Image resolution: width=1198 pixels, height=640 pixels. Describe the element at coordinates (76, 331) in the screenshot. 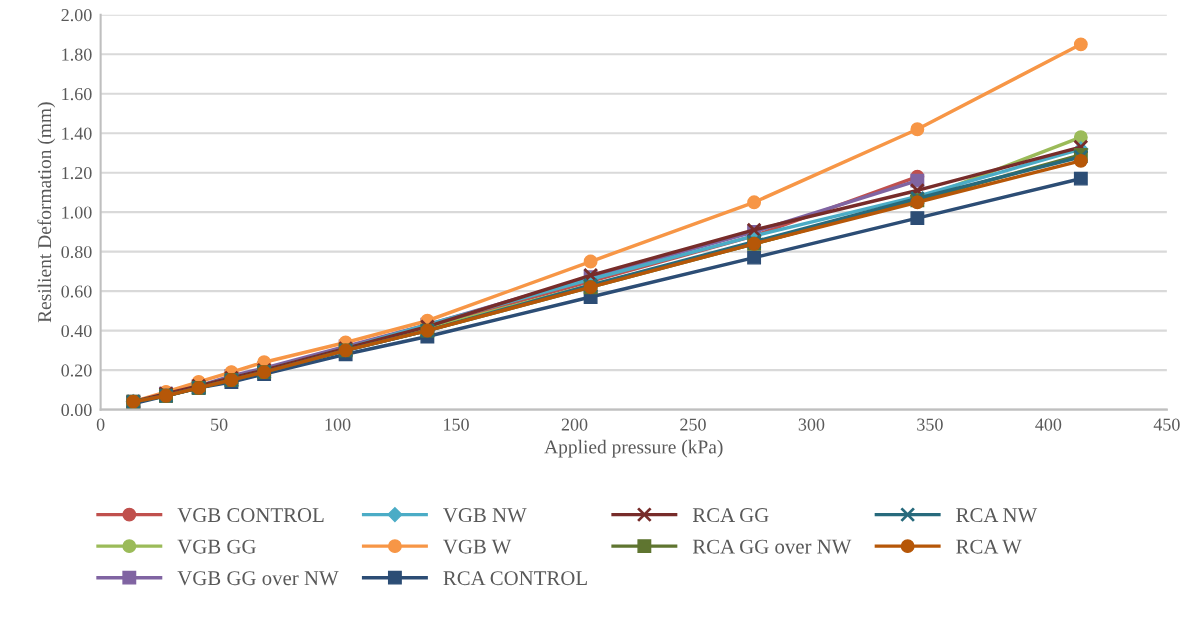

I see `y-tick-label: 0.40` at that location.